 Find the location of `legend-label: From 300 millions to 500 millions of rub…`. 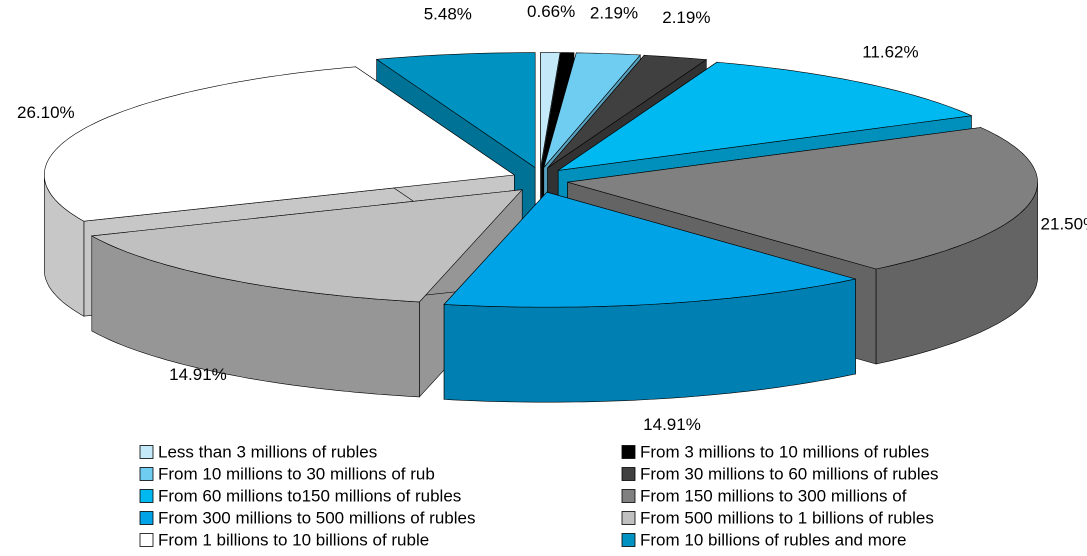

legend-label: From 300 millions to 500 millions of rub… is located at coordinates (316, 517).